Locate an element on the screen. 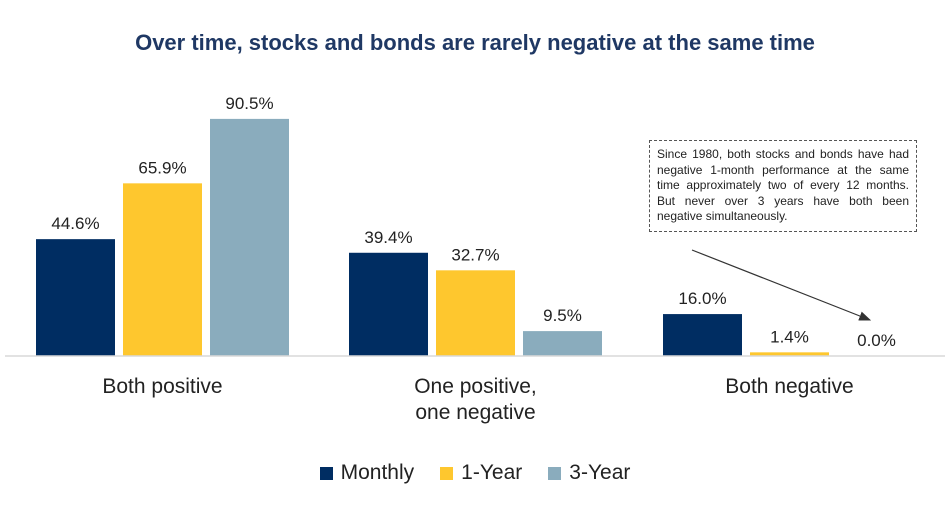 Image resolution: width=950 pixels, height=514 pixels. category-label-2: One positive, one negative is located at coordinates (475, 399).